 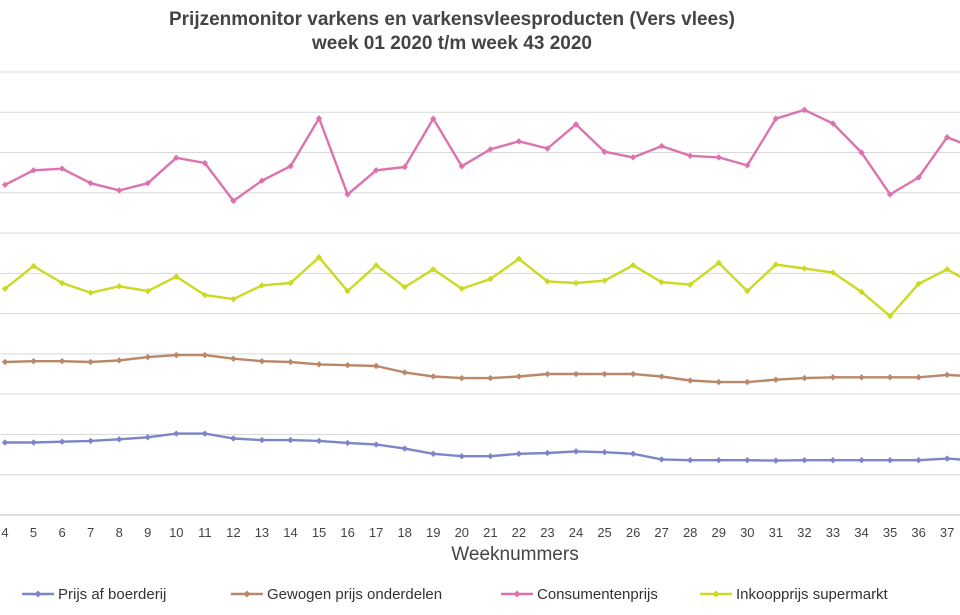 What do you see at coordinates (690, 532) in the screenshot?
I see `x-tick-label: 28` at bounding box center [690, 532].